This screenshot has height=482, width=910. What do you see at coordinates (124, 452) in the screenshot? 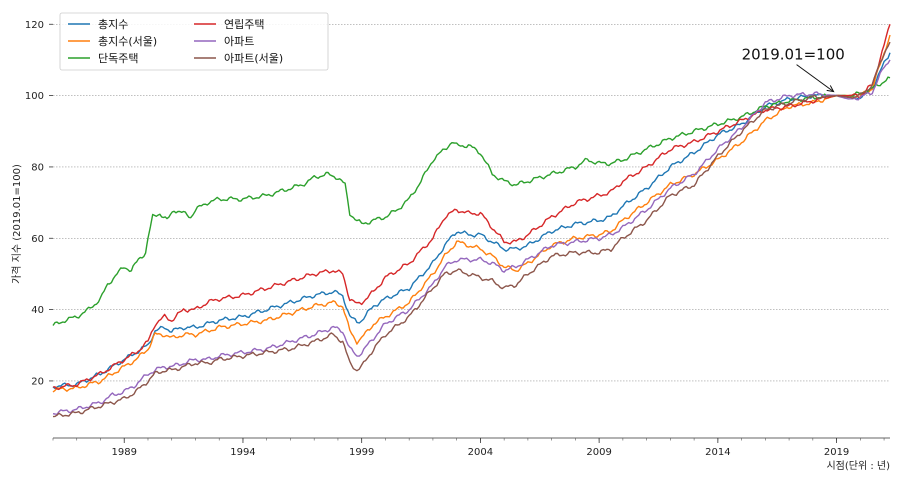
I see `x-tick-label: 1989` at bounding box center [124, 452].